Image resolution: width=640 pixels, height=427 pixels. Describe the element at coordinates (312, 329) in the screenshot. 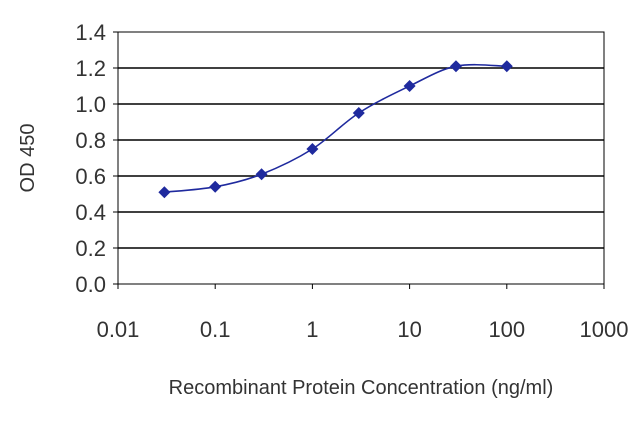

I see `x-tick-label: 1` at that location.